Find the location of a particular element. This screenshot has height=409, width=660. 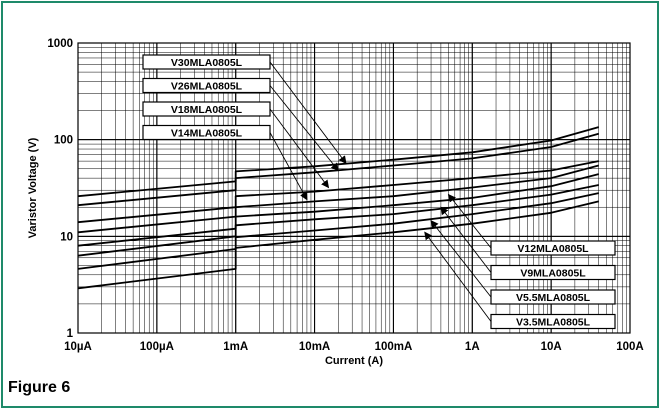

series-label: V14MLA0805L is located at coordinates (207, 134).